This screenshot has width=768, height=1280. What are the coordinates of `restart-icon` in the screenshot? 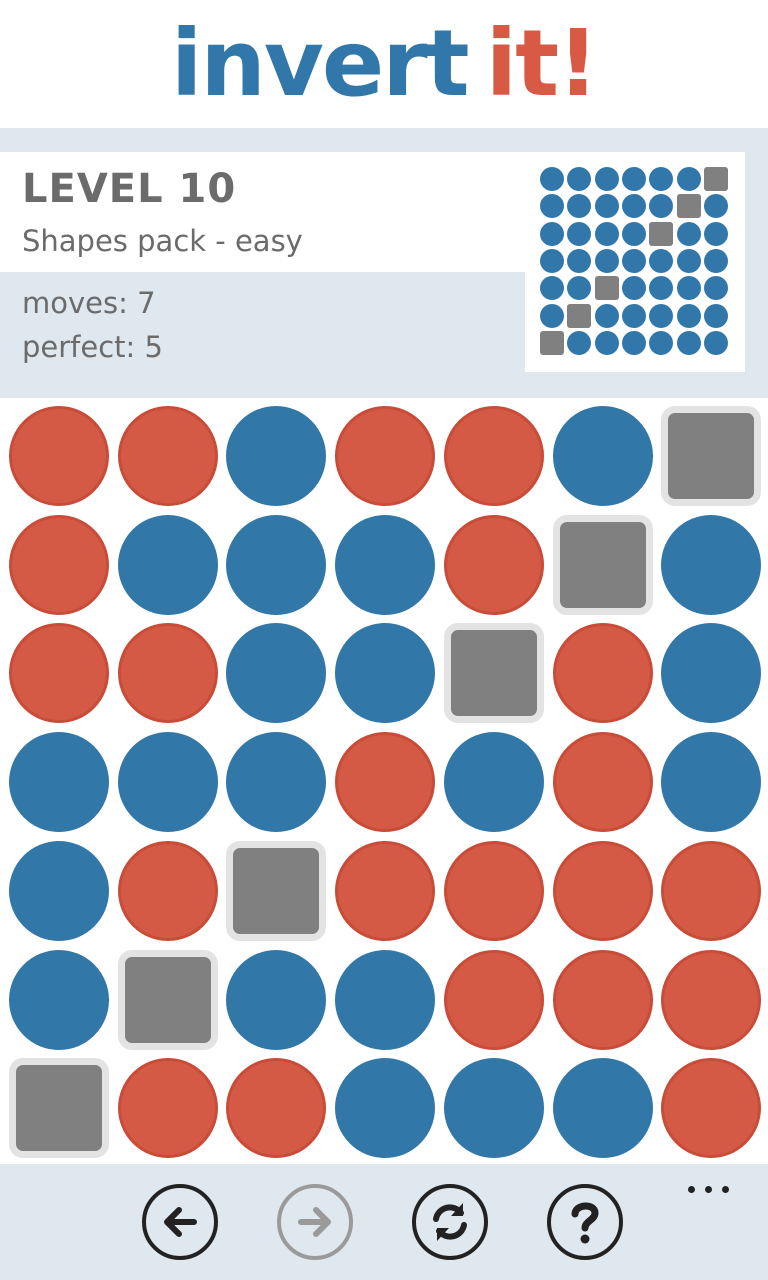 It's located at (450, 1222).